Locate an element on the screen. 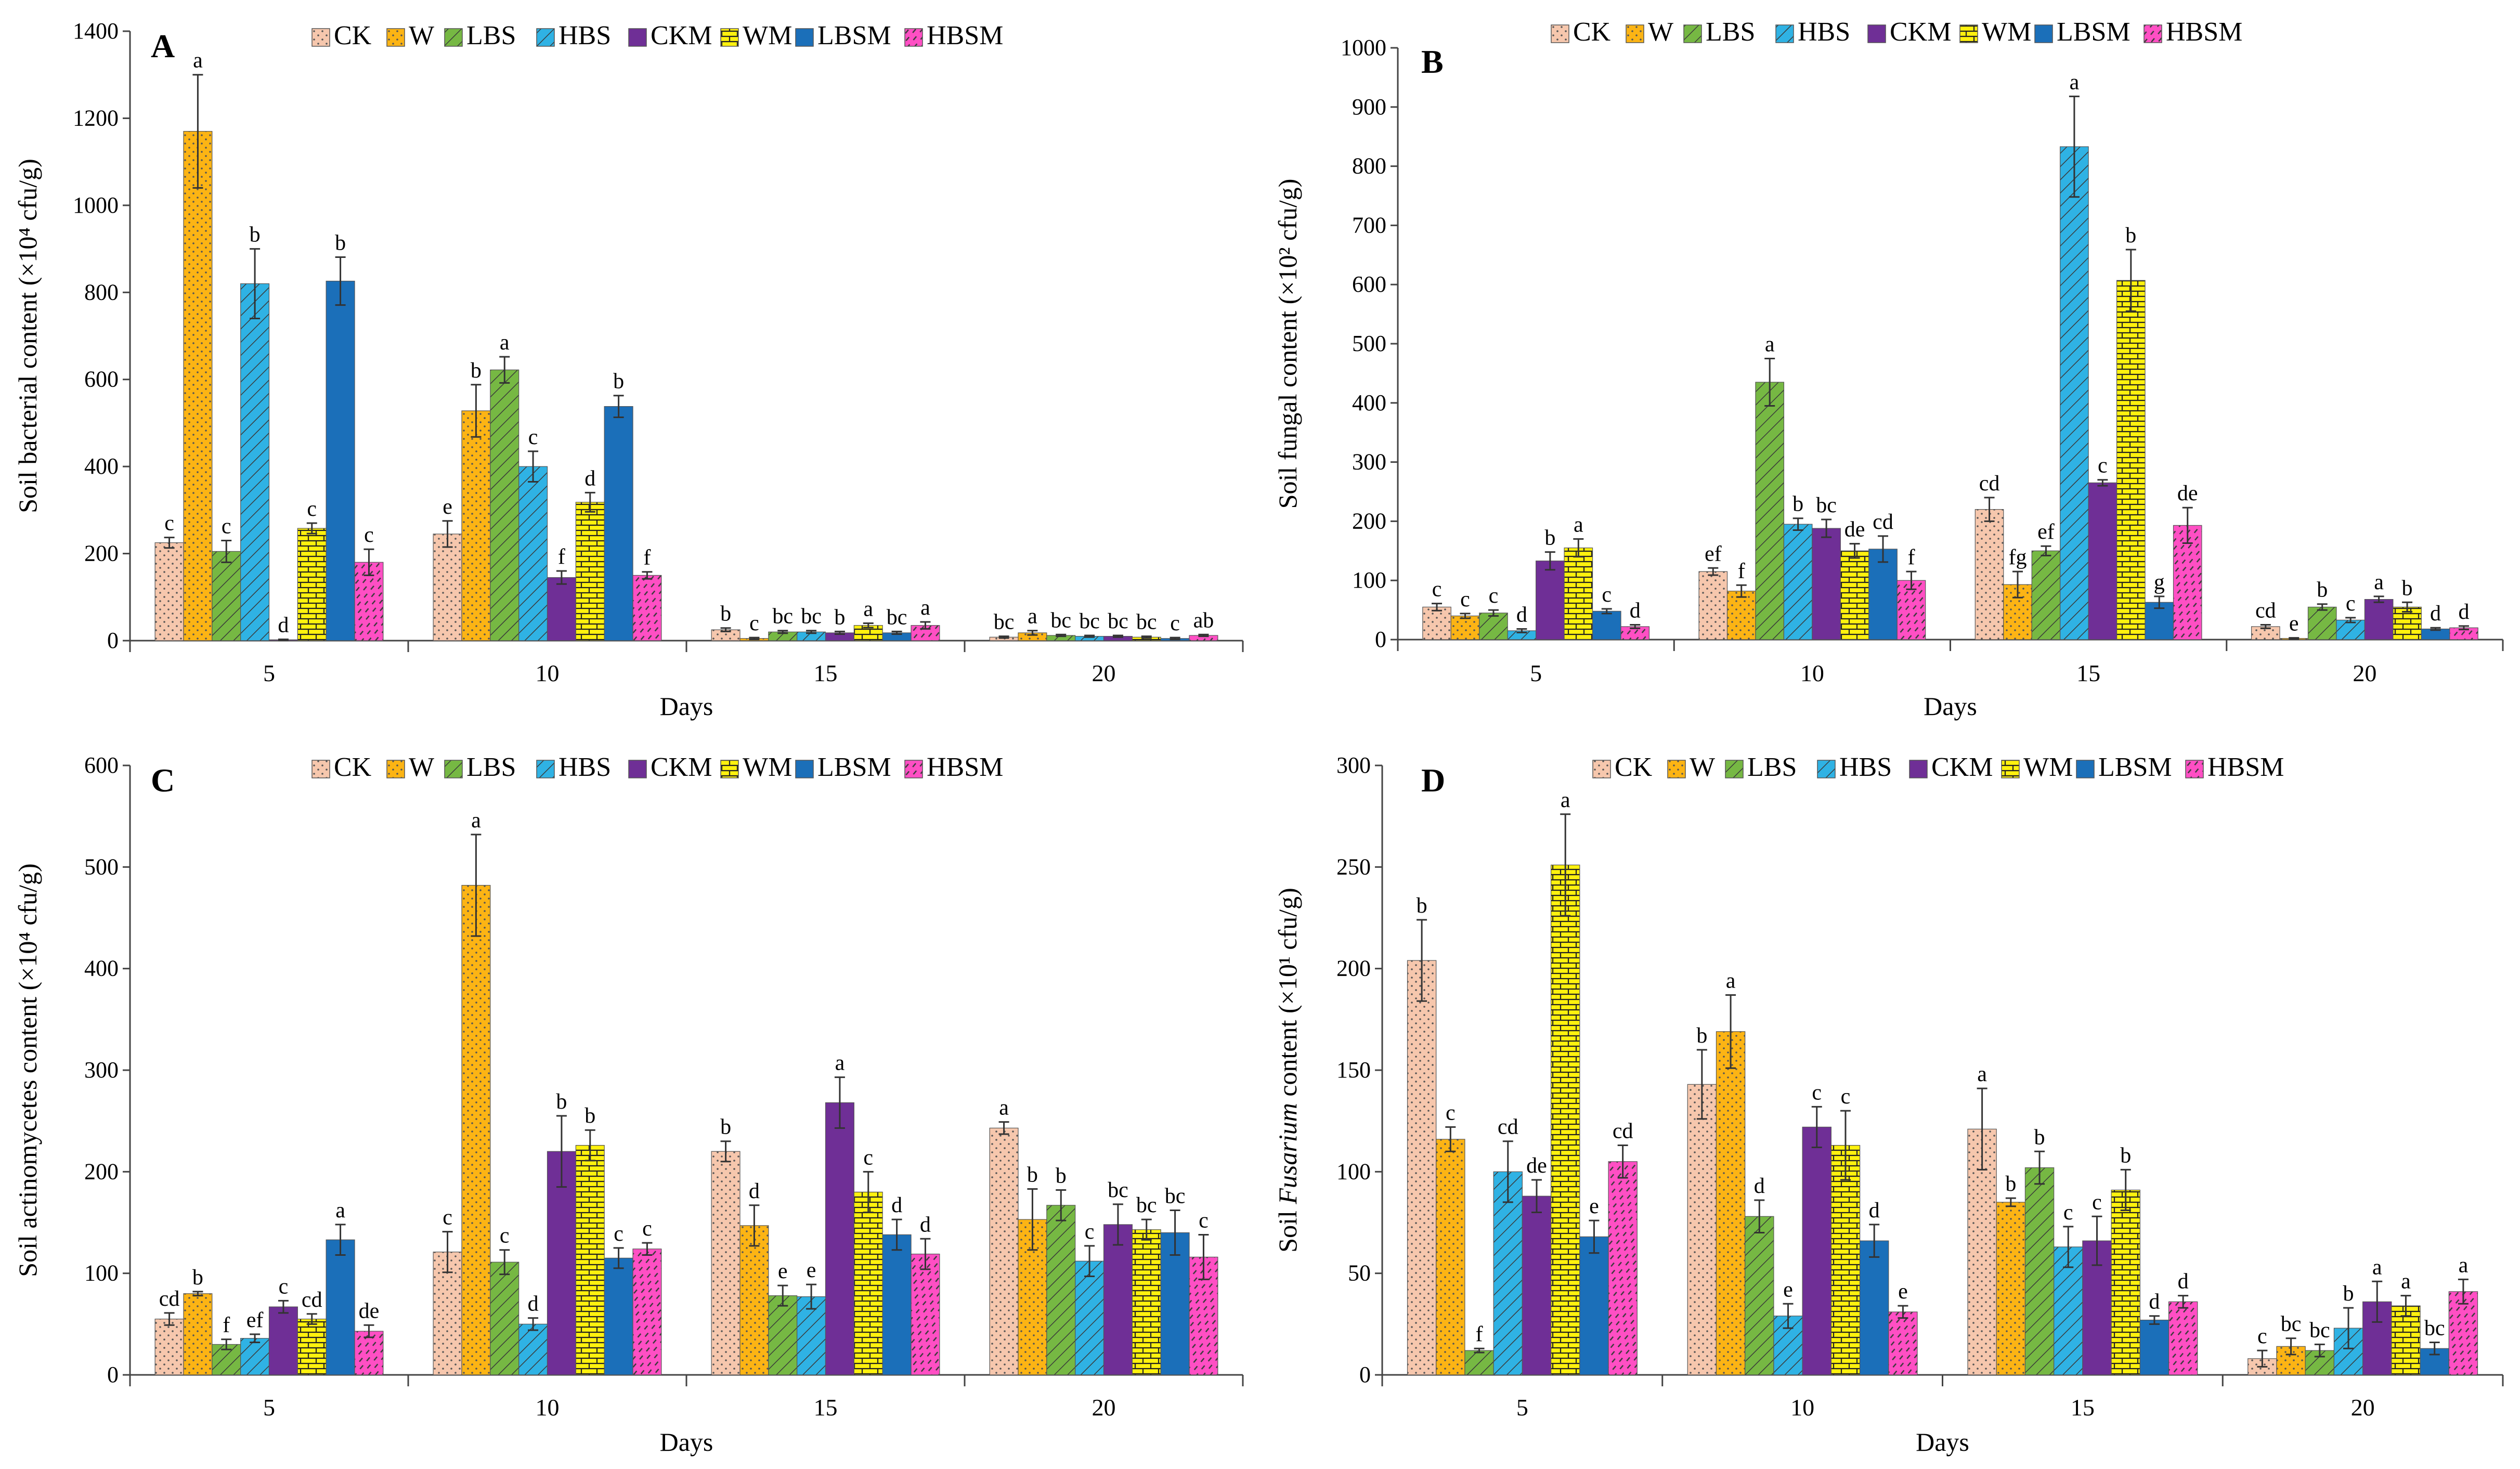  panel-a-letter: A is located at coordinates (163, 46).